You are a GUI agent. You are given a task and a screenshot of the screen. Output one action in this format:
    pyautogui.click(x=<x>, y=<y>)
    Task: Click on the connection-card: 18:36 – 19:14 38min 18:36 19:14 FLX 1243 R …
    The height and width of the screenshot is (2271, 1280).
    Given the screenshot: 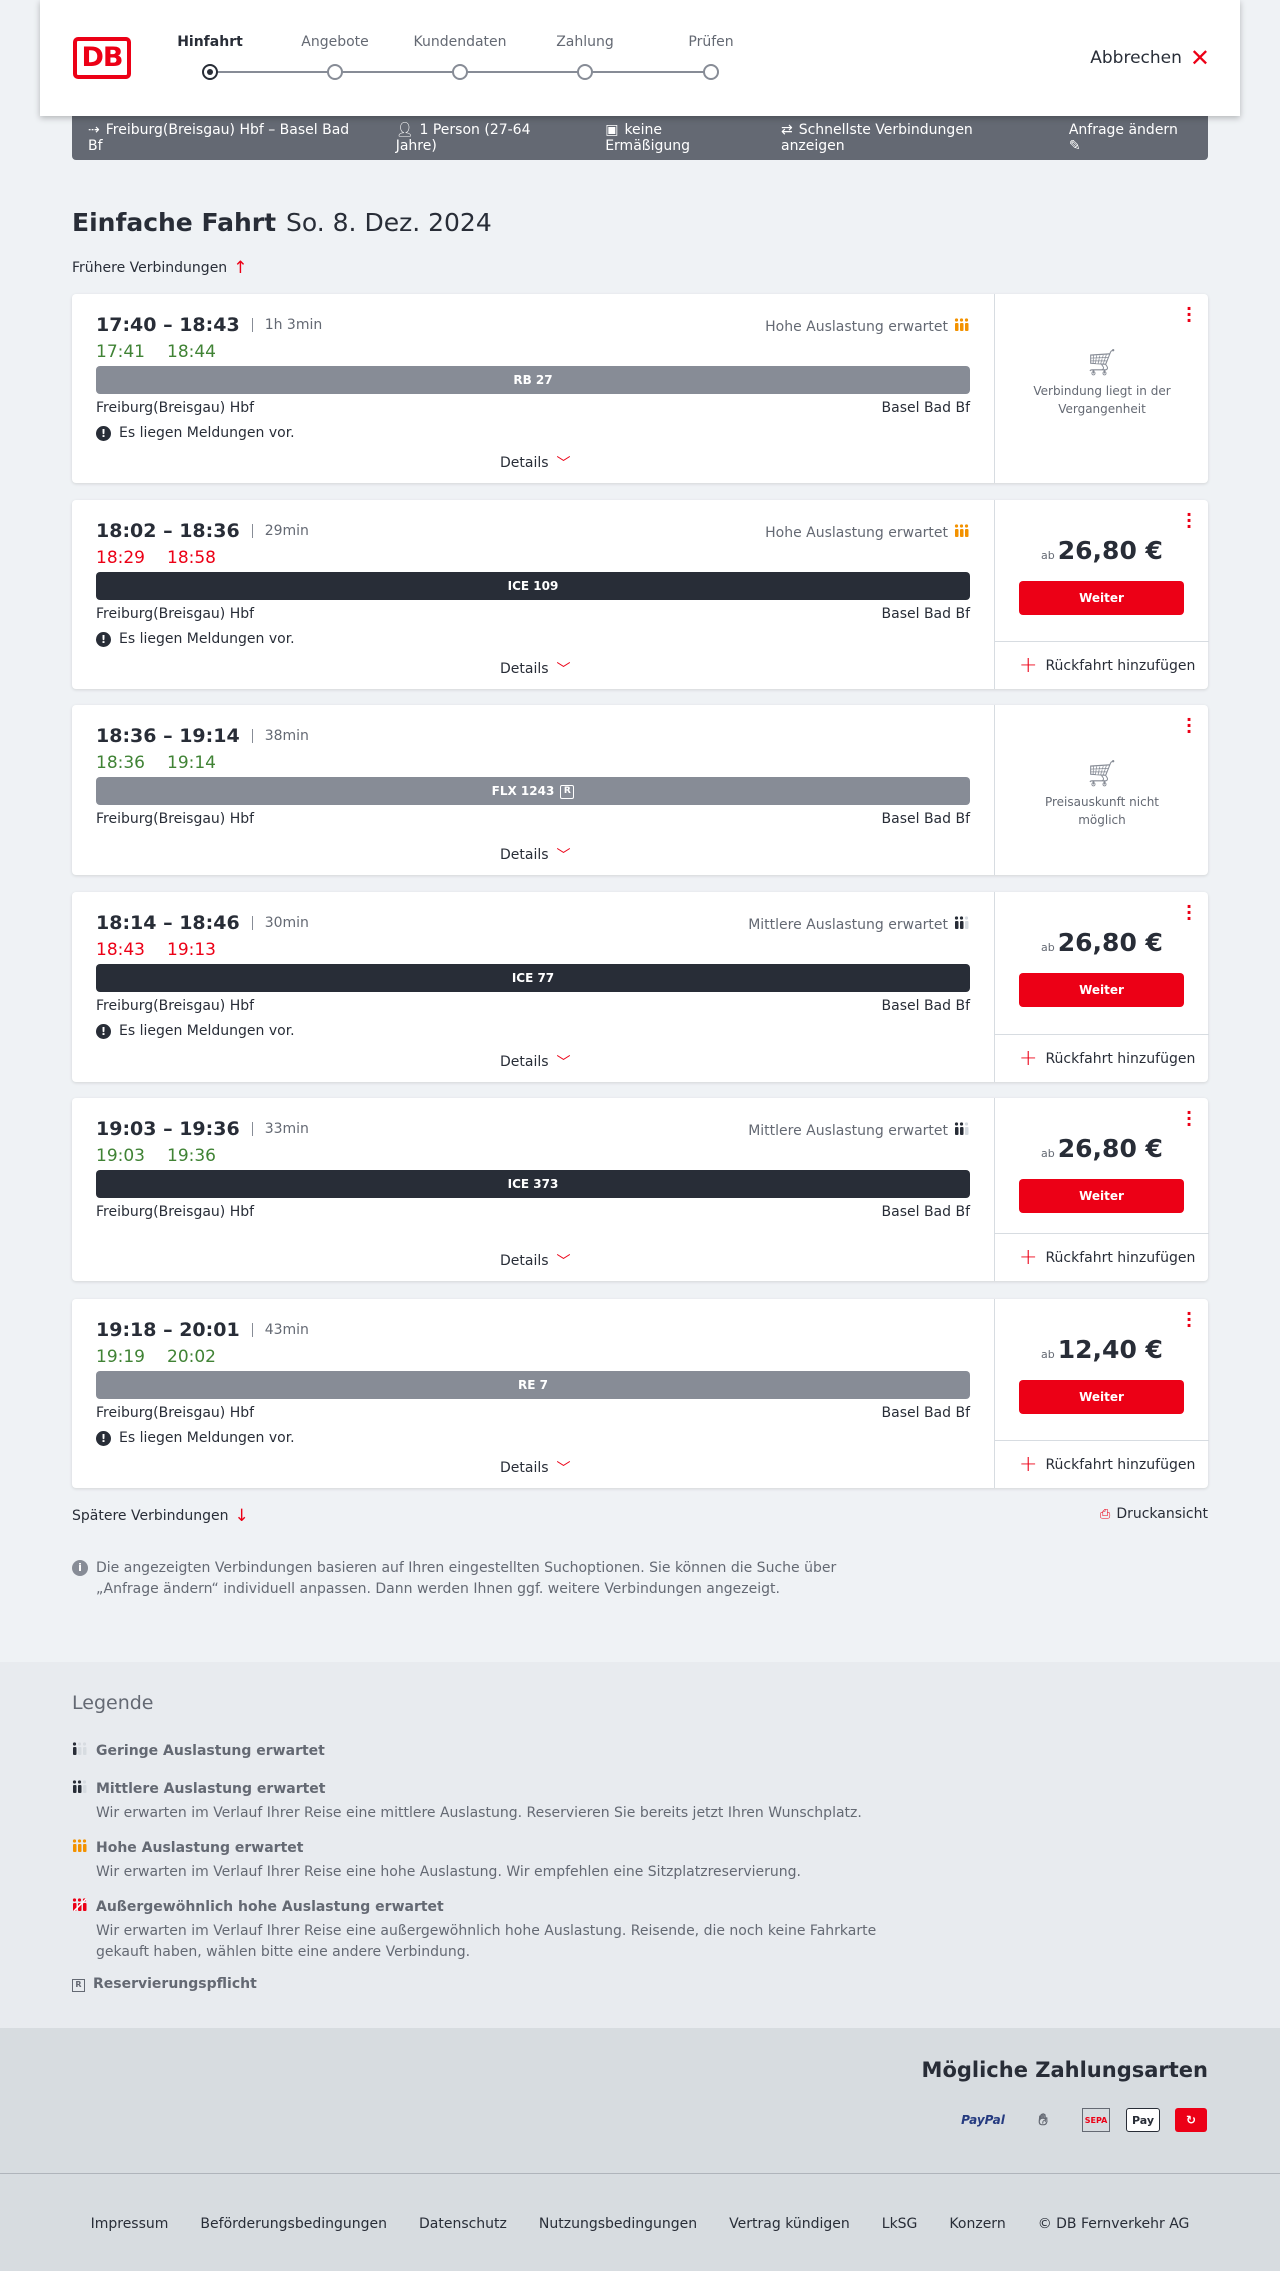 What is the action you would take?
    pyautogui.click(x=640, y=790)
    